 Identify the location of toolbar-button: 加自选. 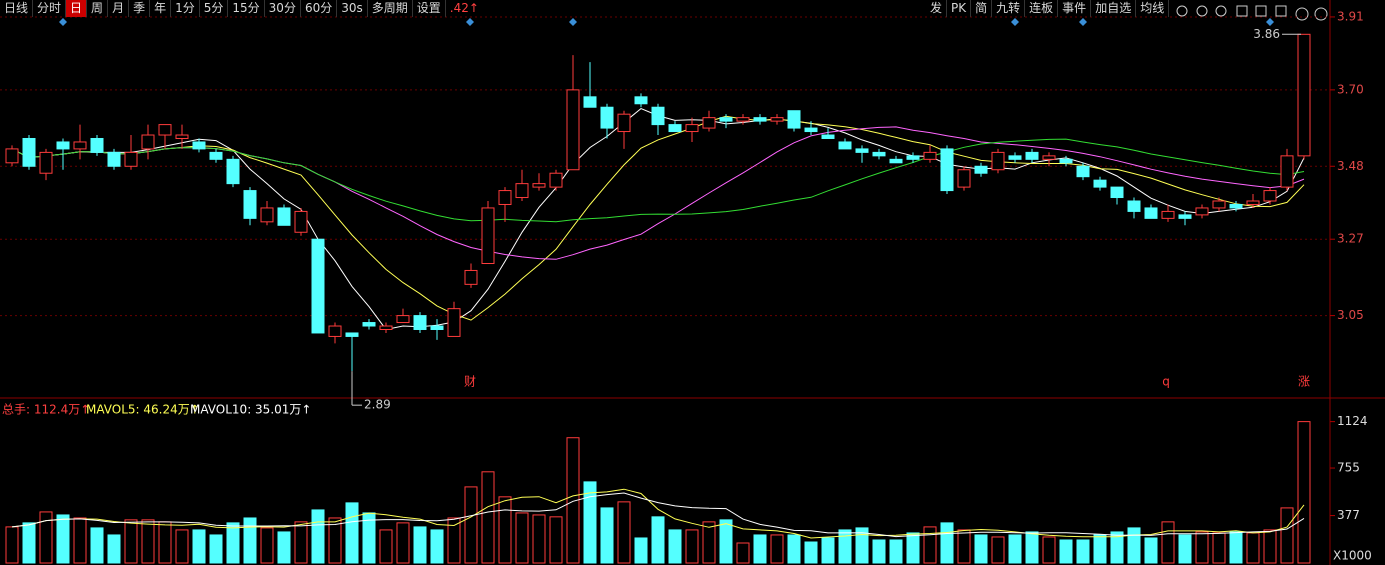
(1114, 8).